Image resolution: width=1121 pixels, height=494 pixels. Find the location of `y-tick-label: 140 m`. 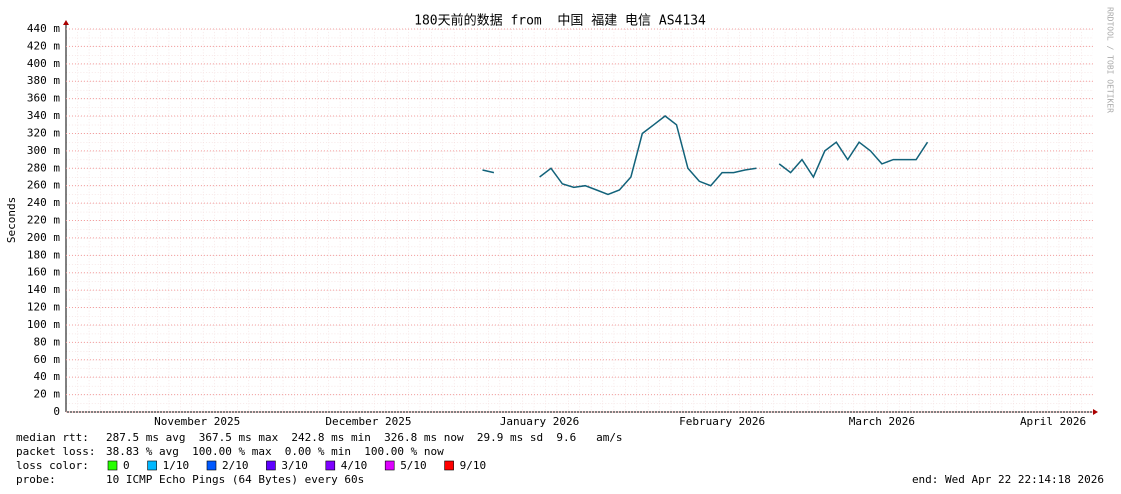

y-tick-label: 140 m is located at coordinates (43, 289).